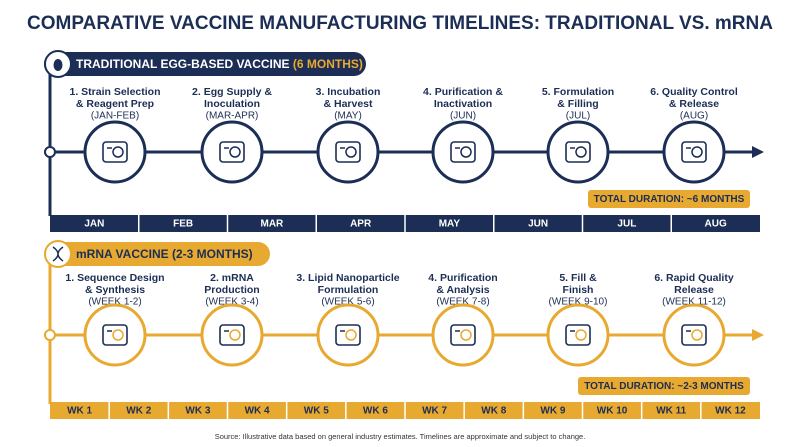  What do you see at coordinates (231, 290) in the screenshot?
I see `step-title: Production` at bounding box center [231, 290].